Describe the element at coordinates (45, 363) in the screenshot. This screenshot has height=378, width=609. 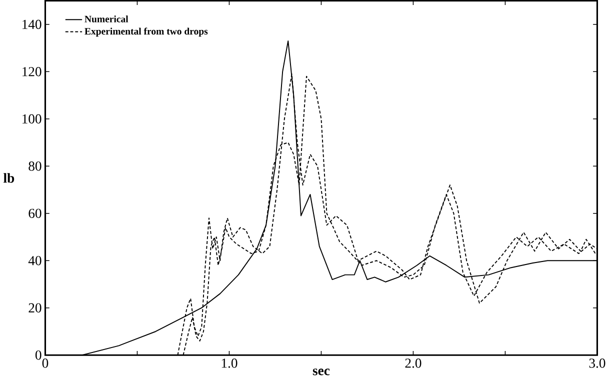
I see `x-tick-label: 0` at that location.